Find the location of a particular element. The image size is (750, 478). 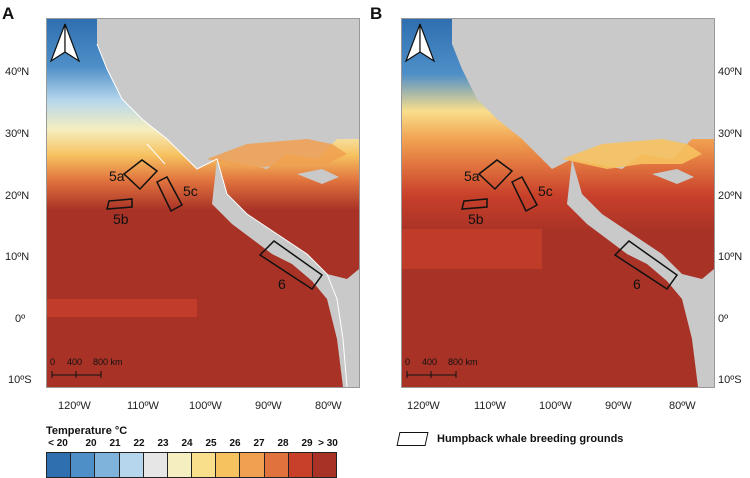

legend-tick: 25 is located at coordinates (211, 443).